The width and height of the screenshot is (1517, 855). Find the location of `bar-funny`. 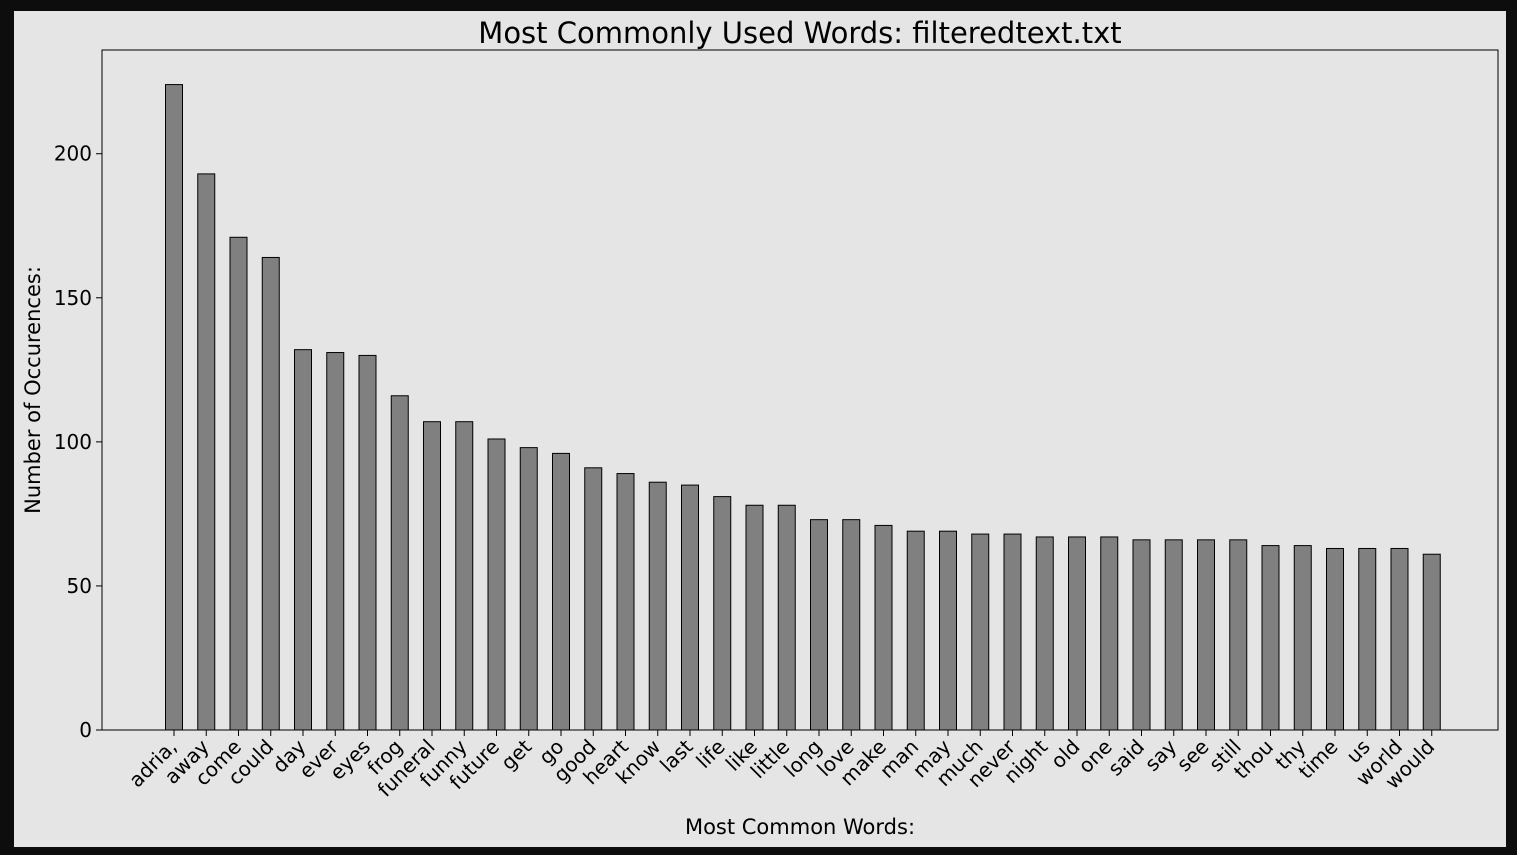

bar-funny is located at coordinates (464, 576).